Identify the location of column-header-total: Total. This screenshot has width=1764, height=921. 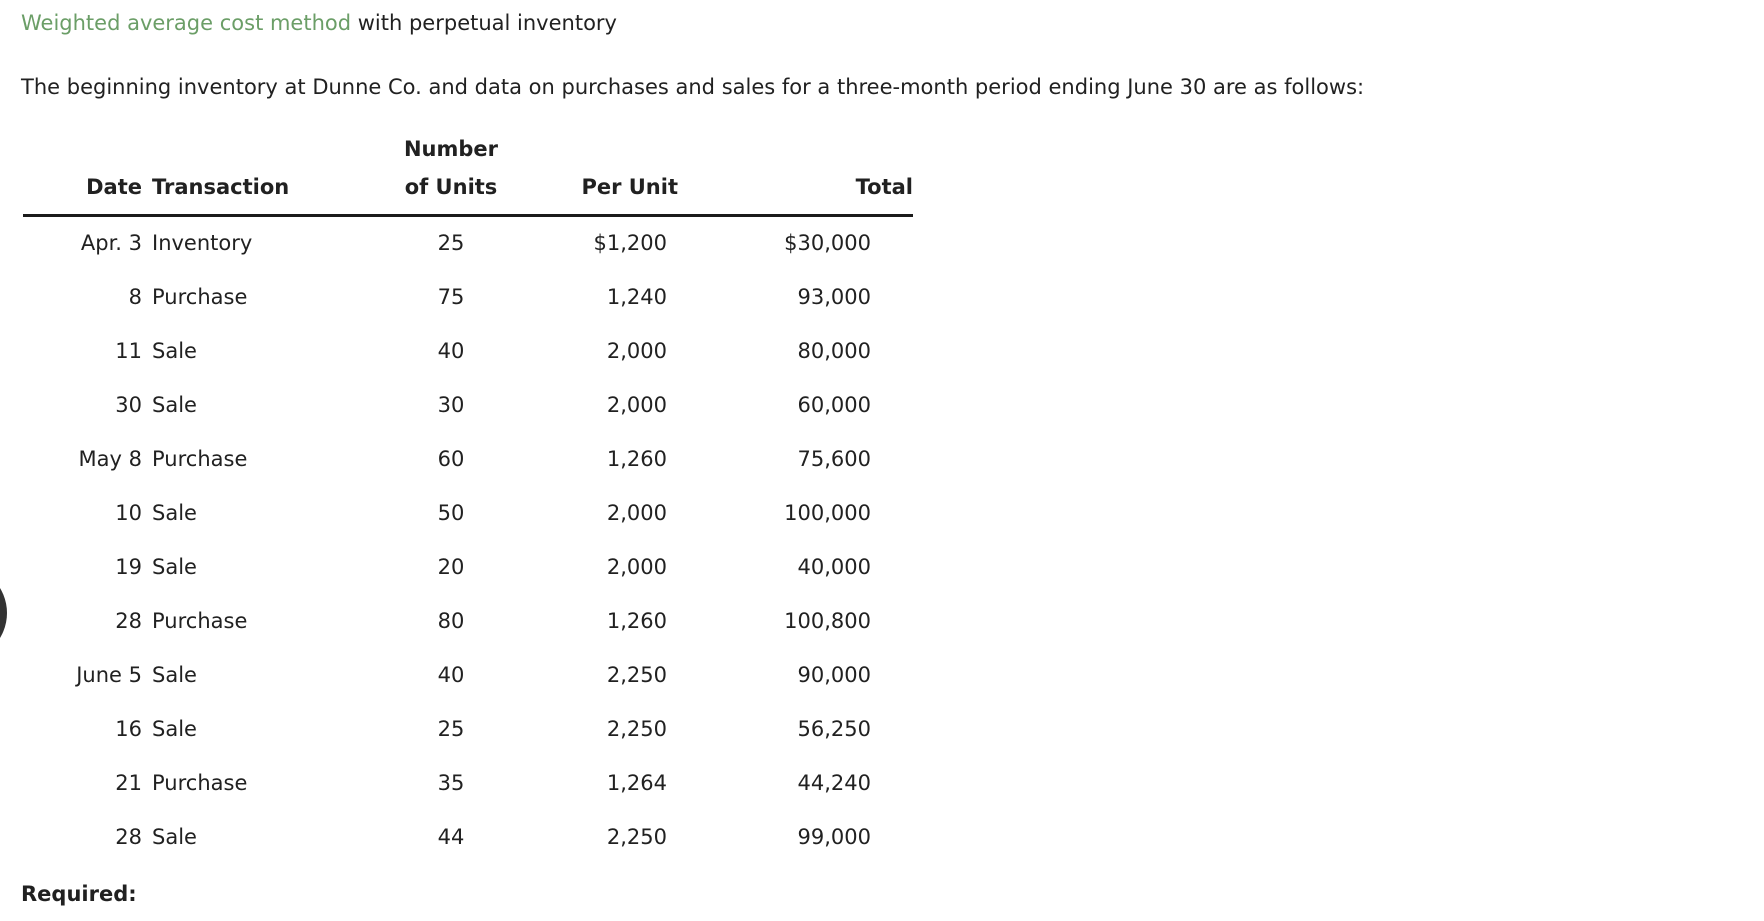
(795, 173).